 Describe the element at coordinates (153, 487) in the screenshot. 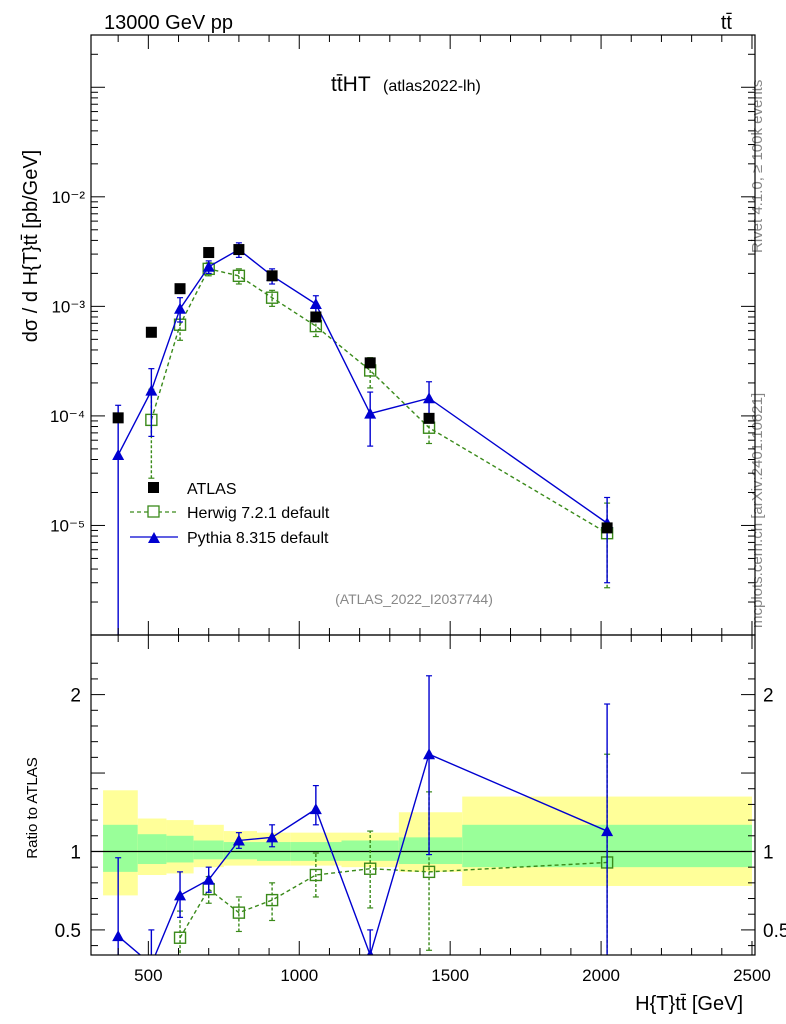

I see `legend-atlas-marker` at that location.